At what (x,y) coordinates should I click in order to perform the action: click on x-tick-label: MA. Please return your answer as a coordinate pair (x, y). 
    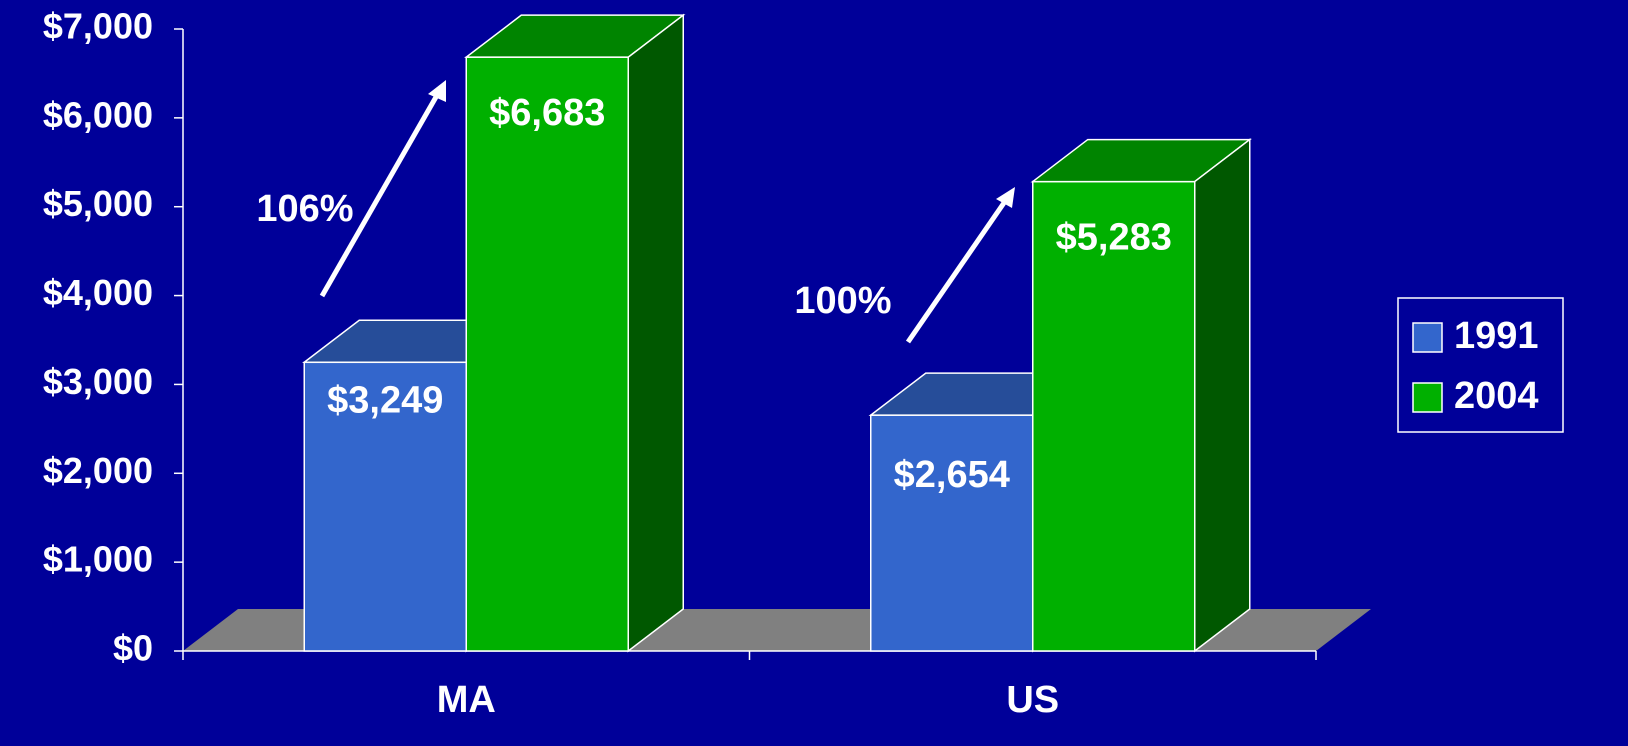
    Looking at the image, I should click on (466, 700).